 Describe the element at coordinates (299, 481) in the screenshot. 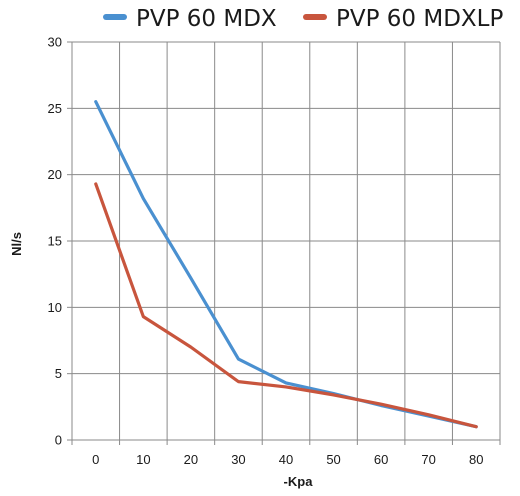

I see `x-axis-title: -Kpa` at that location.